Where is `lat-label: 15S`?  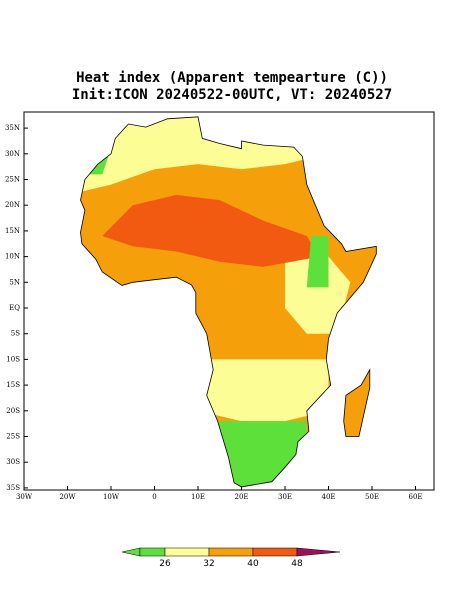
lat-label: 15S is located at coordinates (13, 385).